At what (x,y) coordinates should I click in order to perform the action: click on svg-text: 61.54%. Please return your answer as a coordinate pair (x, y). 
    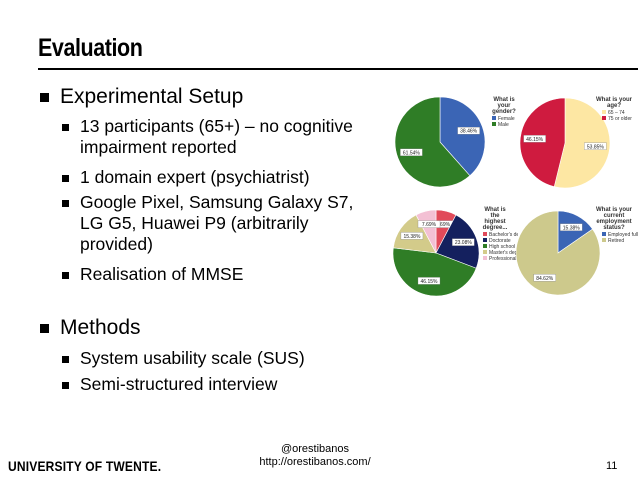
    Looking at the image, I should click on (412, 153).